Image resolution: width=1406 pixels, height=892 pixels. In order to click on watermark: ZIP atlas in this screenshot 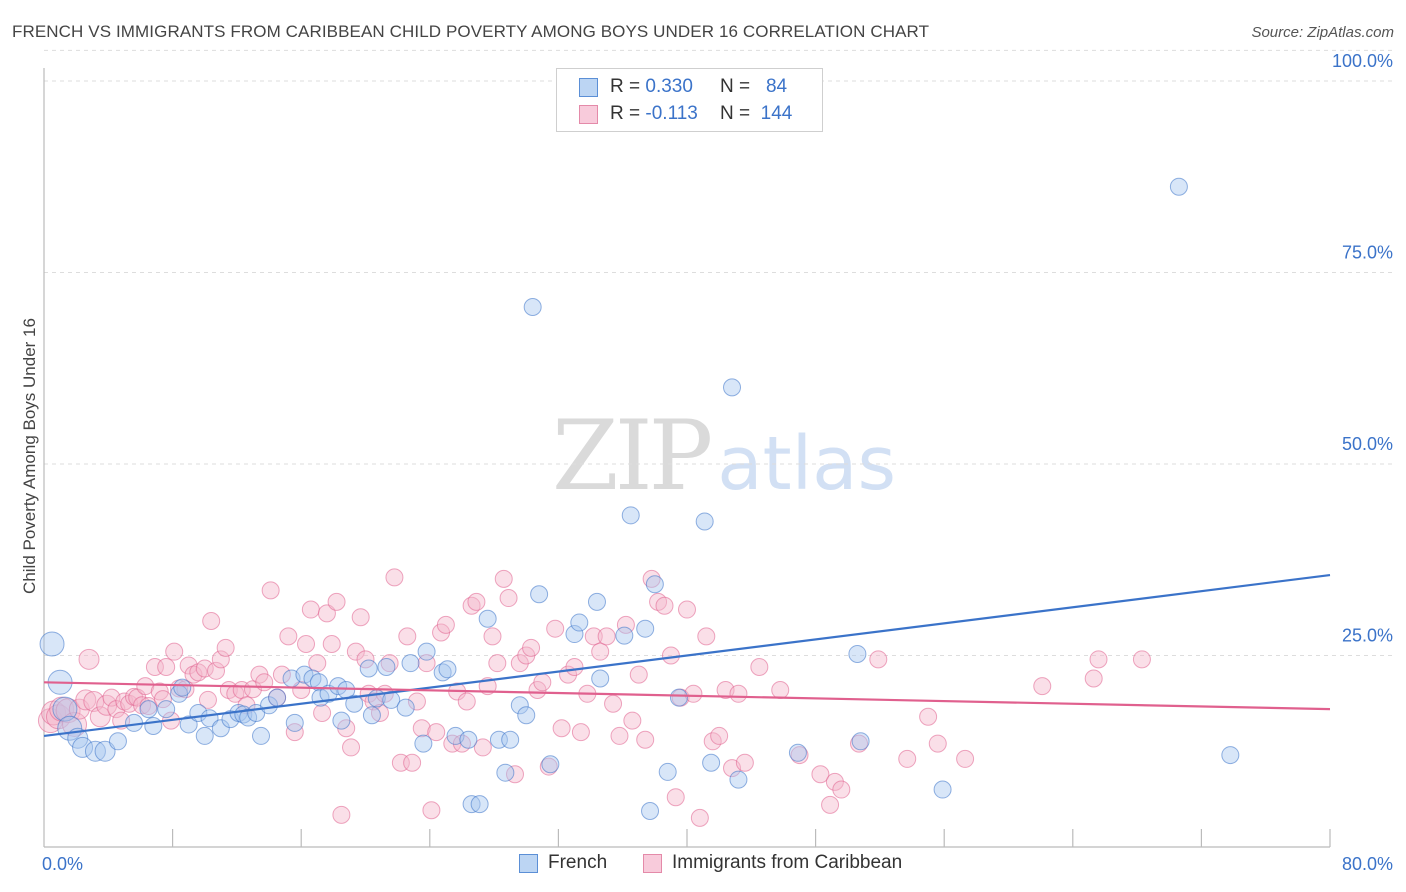, I will do `click(724, 456)`.